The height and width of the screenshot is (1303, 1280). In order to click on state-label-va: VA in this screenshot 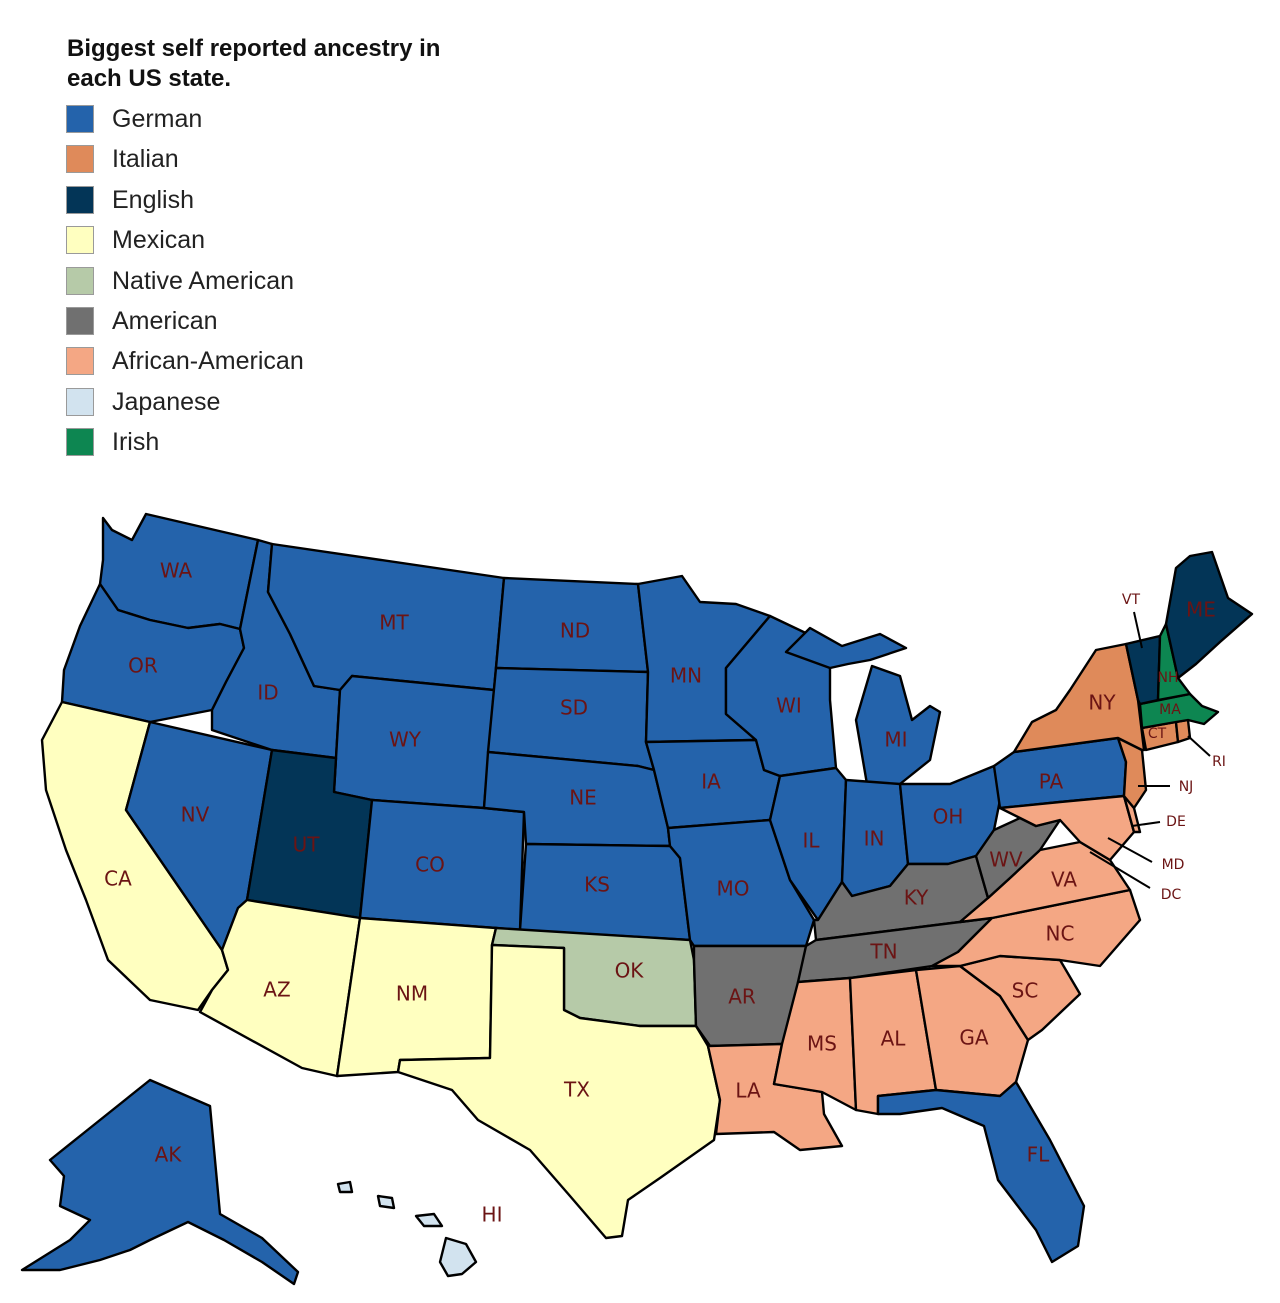, I will do `click(1064, 880)`.